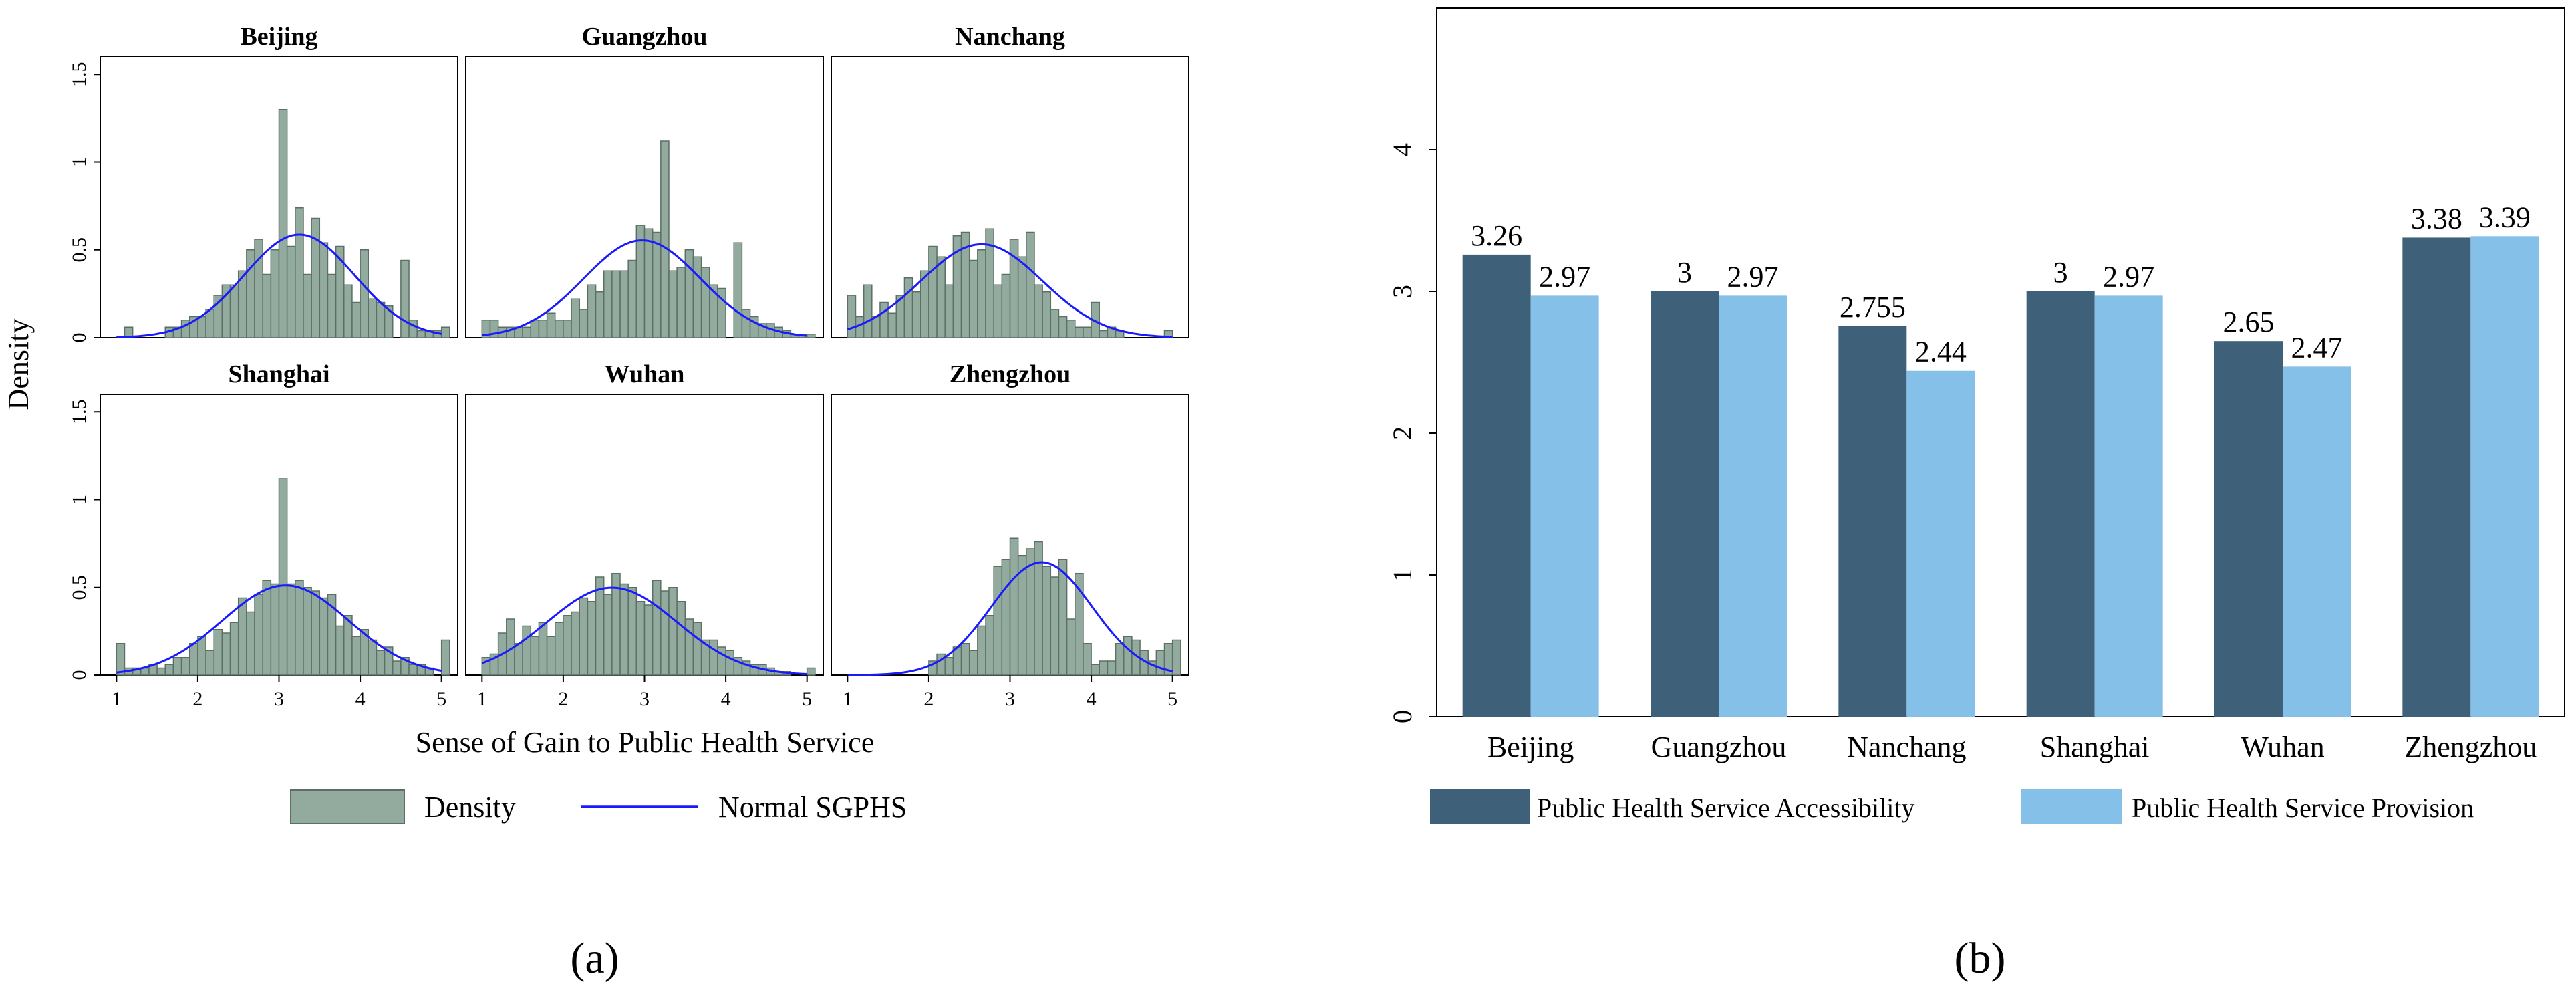 The image size is (2576, 992). What do you see at coordinates (644, 180) in the screenshot?
I see `histogram-subplot: Guangzhou` at bounding box center [644, 180].